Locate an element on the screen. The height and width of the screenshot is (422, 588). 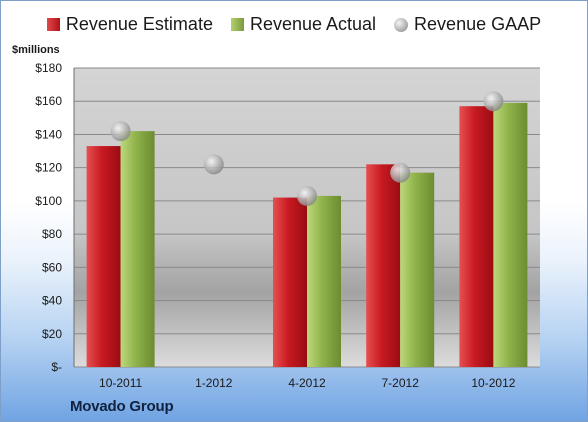
y-tick-label: $180 is located at coordinates (48, 68).